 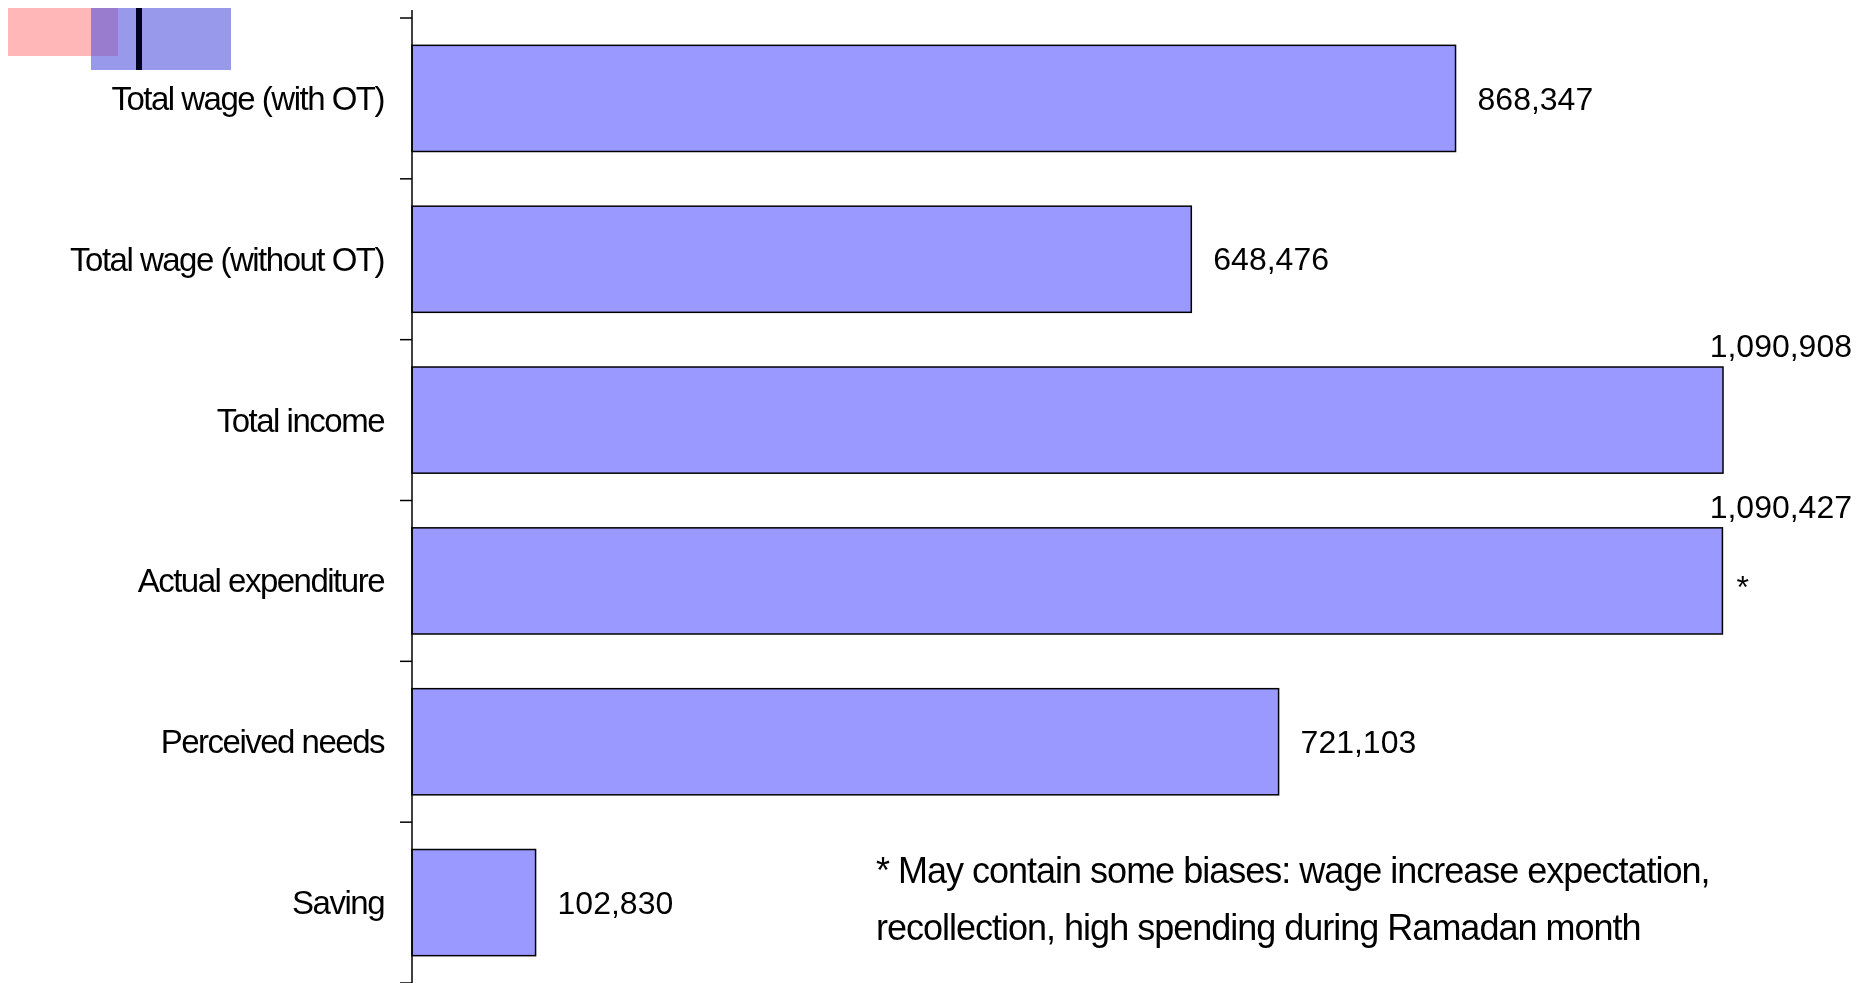 I want to click on annotation: * May contain some biases: wage increase expectation, recollection, high spending during Ramadan month, so click(x=1293, y=899).